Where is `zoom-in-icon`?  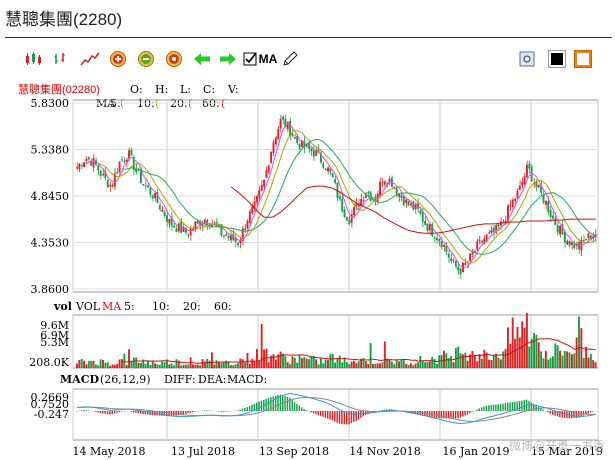
zoom-in-icon is located at coordinates (118, 59).